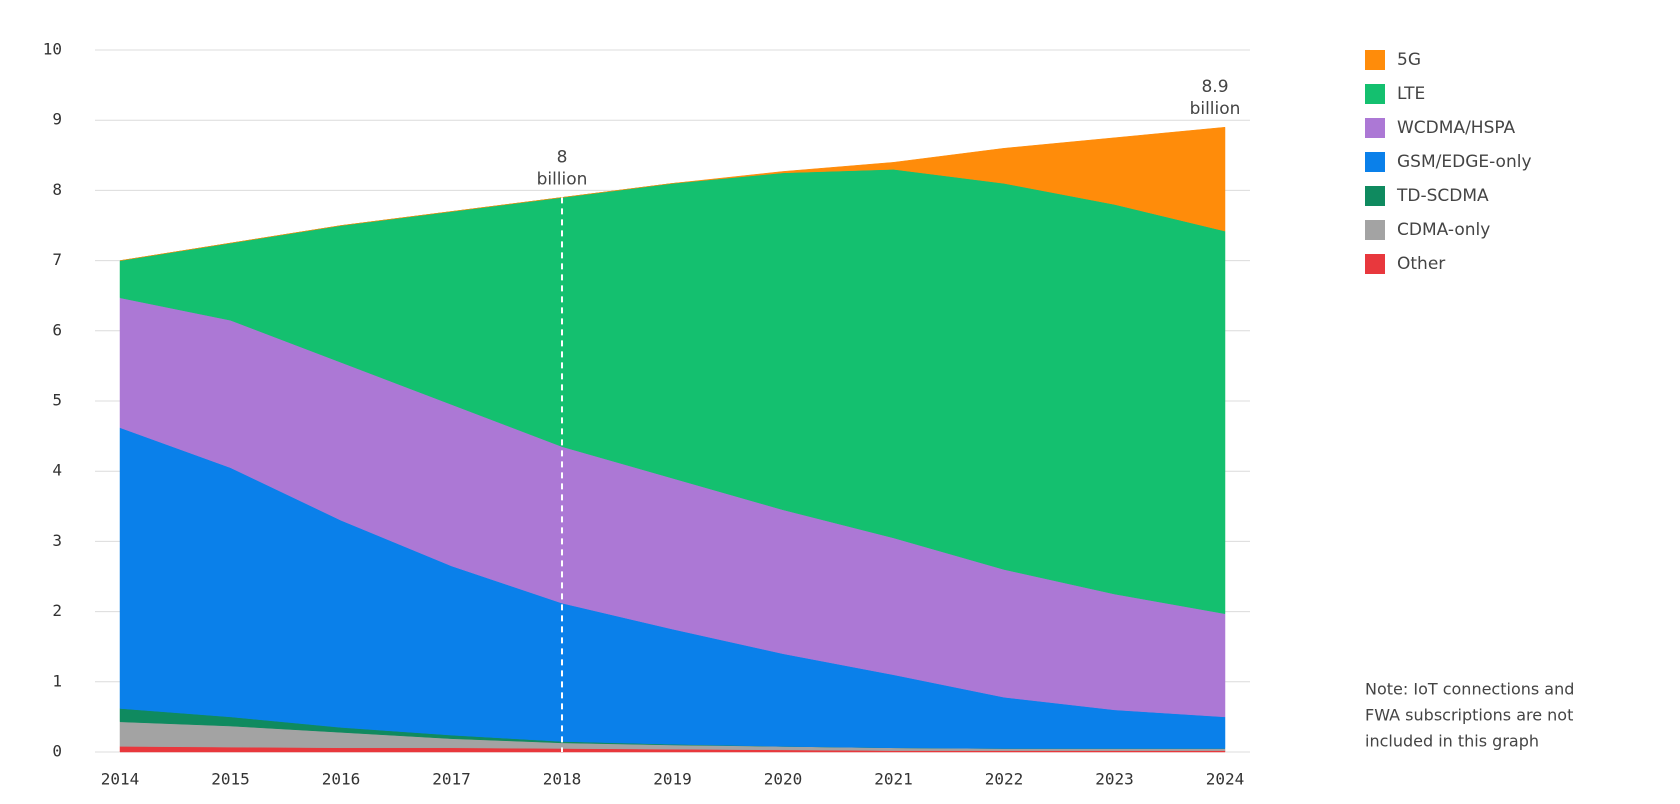 The width and height of the screenshot is (1680, 804). I want to click on area, so click(672, 193).